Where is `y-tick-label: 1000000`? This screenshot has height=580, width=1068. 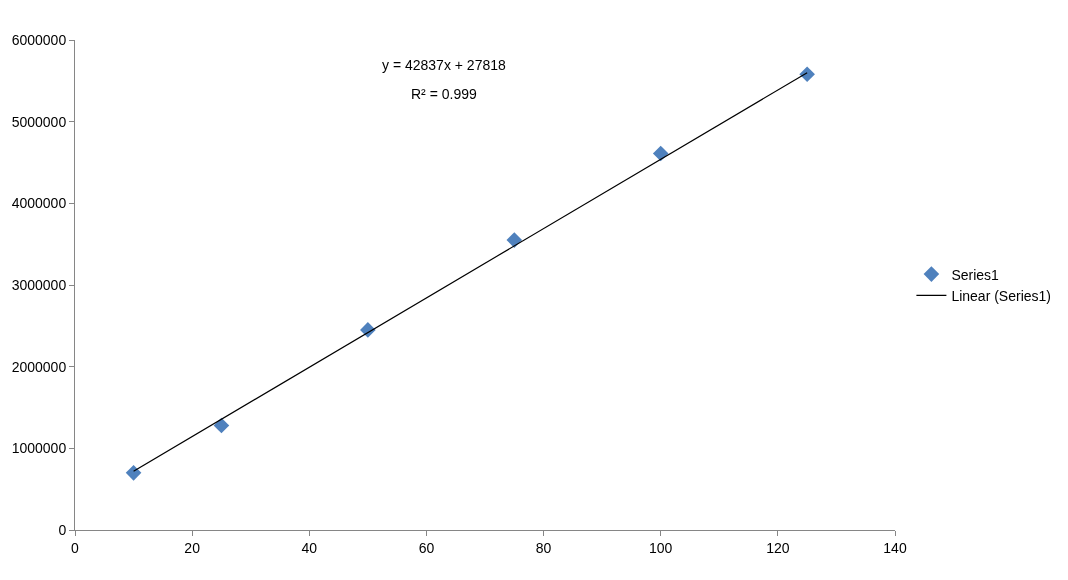 y-tick-label: 1000000 is located at coordinates (39, 448).